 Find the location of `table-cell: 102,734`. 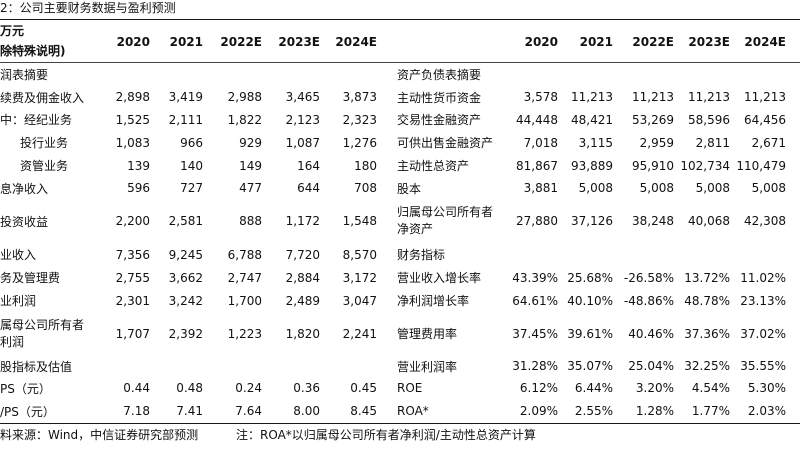

table-cell: 102,734 is located at coordinates (705, 165).